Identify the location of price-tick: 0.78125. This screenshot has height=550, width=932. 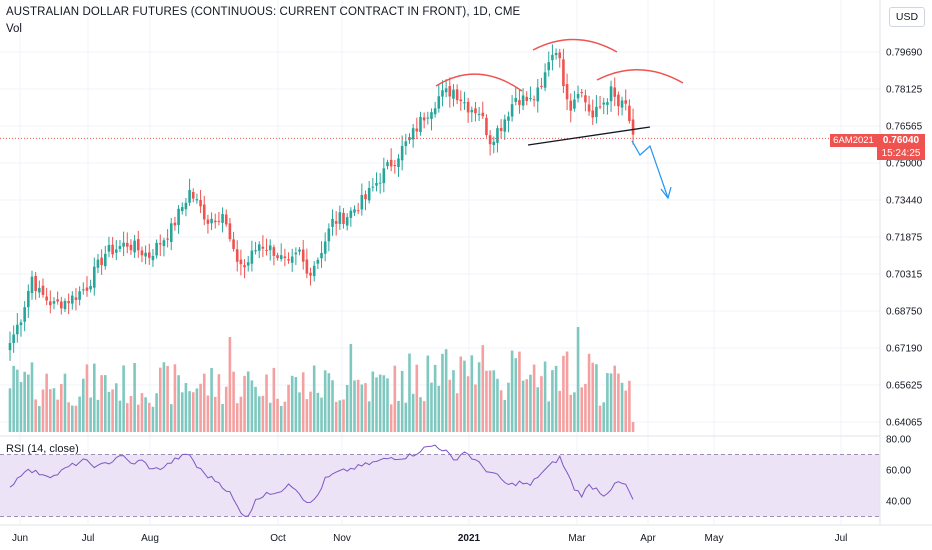
(904, 90).